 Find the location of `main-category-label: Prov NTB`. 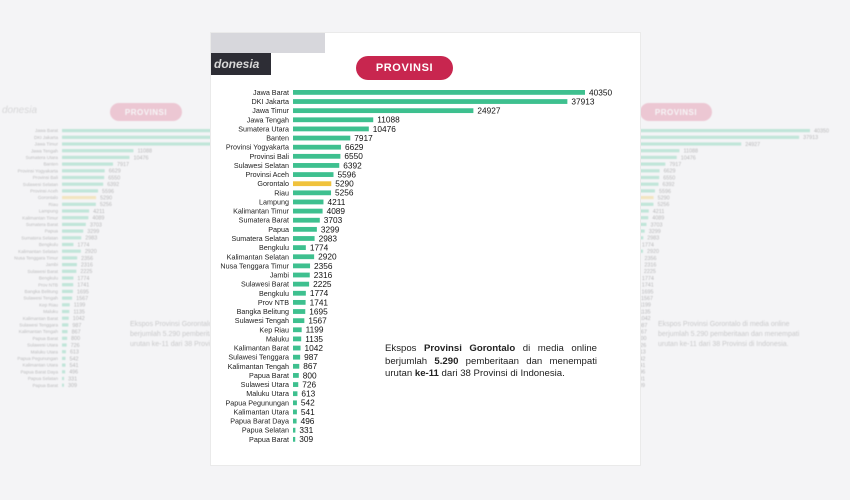

main-category-label: Prov NTB is located at coordinates (273, 302).